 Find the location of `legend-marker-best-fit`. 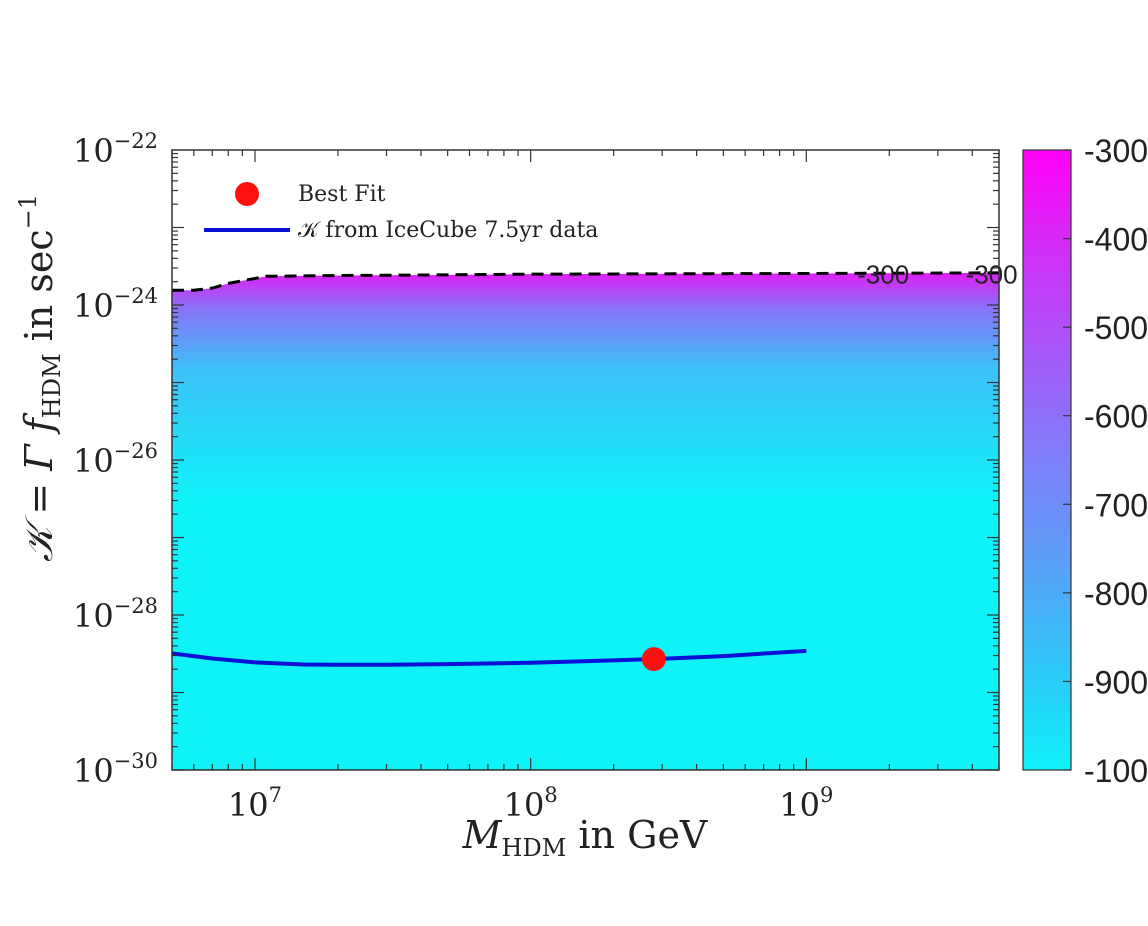

legend-marker-best-fit is located at coordinates (247, 194).